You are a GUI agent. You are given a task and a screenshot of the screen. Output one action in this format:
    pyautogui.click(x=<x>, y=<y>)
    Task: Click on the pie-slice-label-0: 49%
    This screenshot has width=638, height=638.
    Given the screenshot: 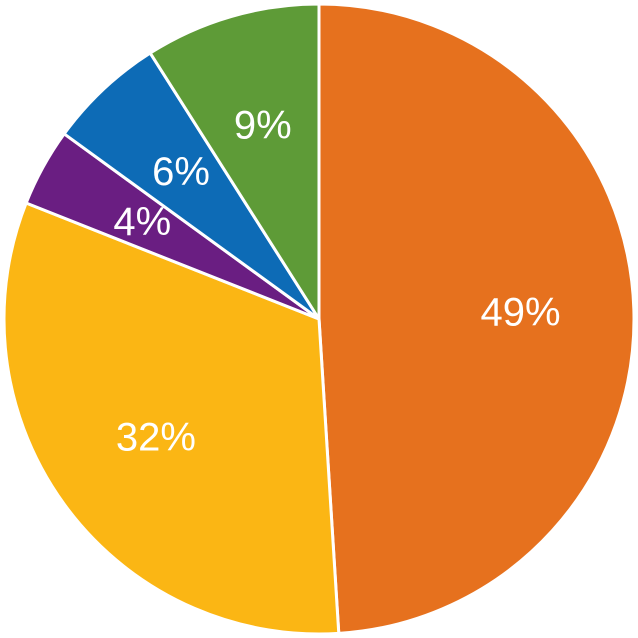 What is the action you would take?
    pyautogui.click(x=520, y=313)
    